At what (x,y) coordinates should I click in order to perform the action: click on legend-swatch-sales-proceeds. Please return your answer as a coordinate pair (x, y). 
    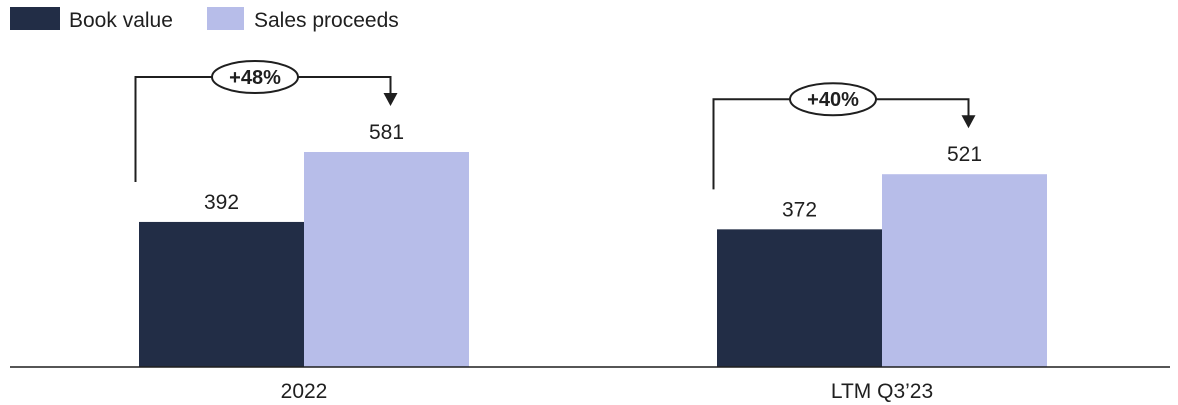
    Looking at the image, I should click on (225, 18).